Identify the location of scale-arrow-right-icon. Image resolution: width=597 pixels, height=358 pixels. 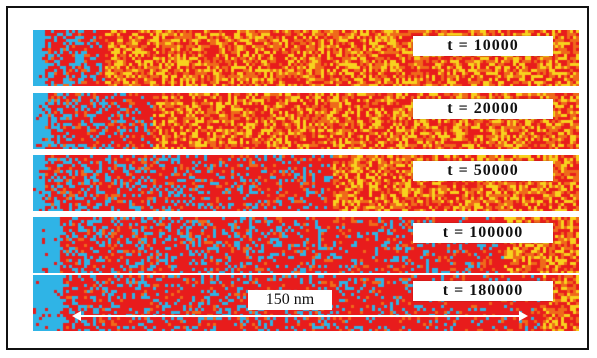
(523, 316).